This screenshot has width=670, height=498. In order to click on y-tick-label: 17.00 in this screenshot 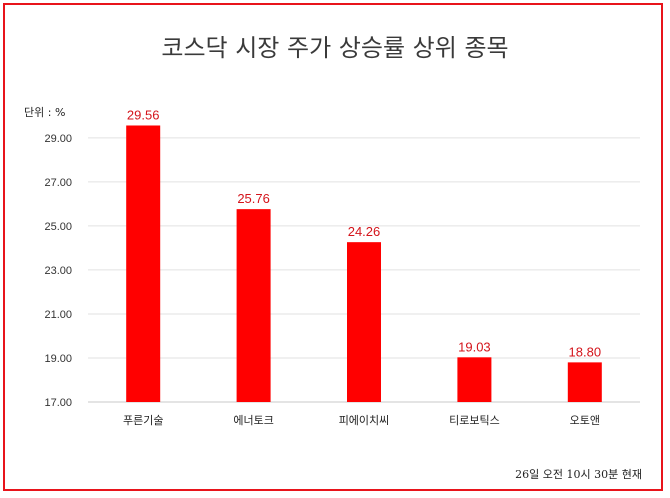, I will do `click(58, 403)`.